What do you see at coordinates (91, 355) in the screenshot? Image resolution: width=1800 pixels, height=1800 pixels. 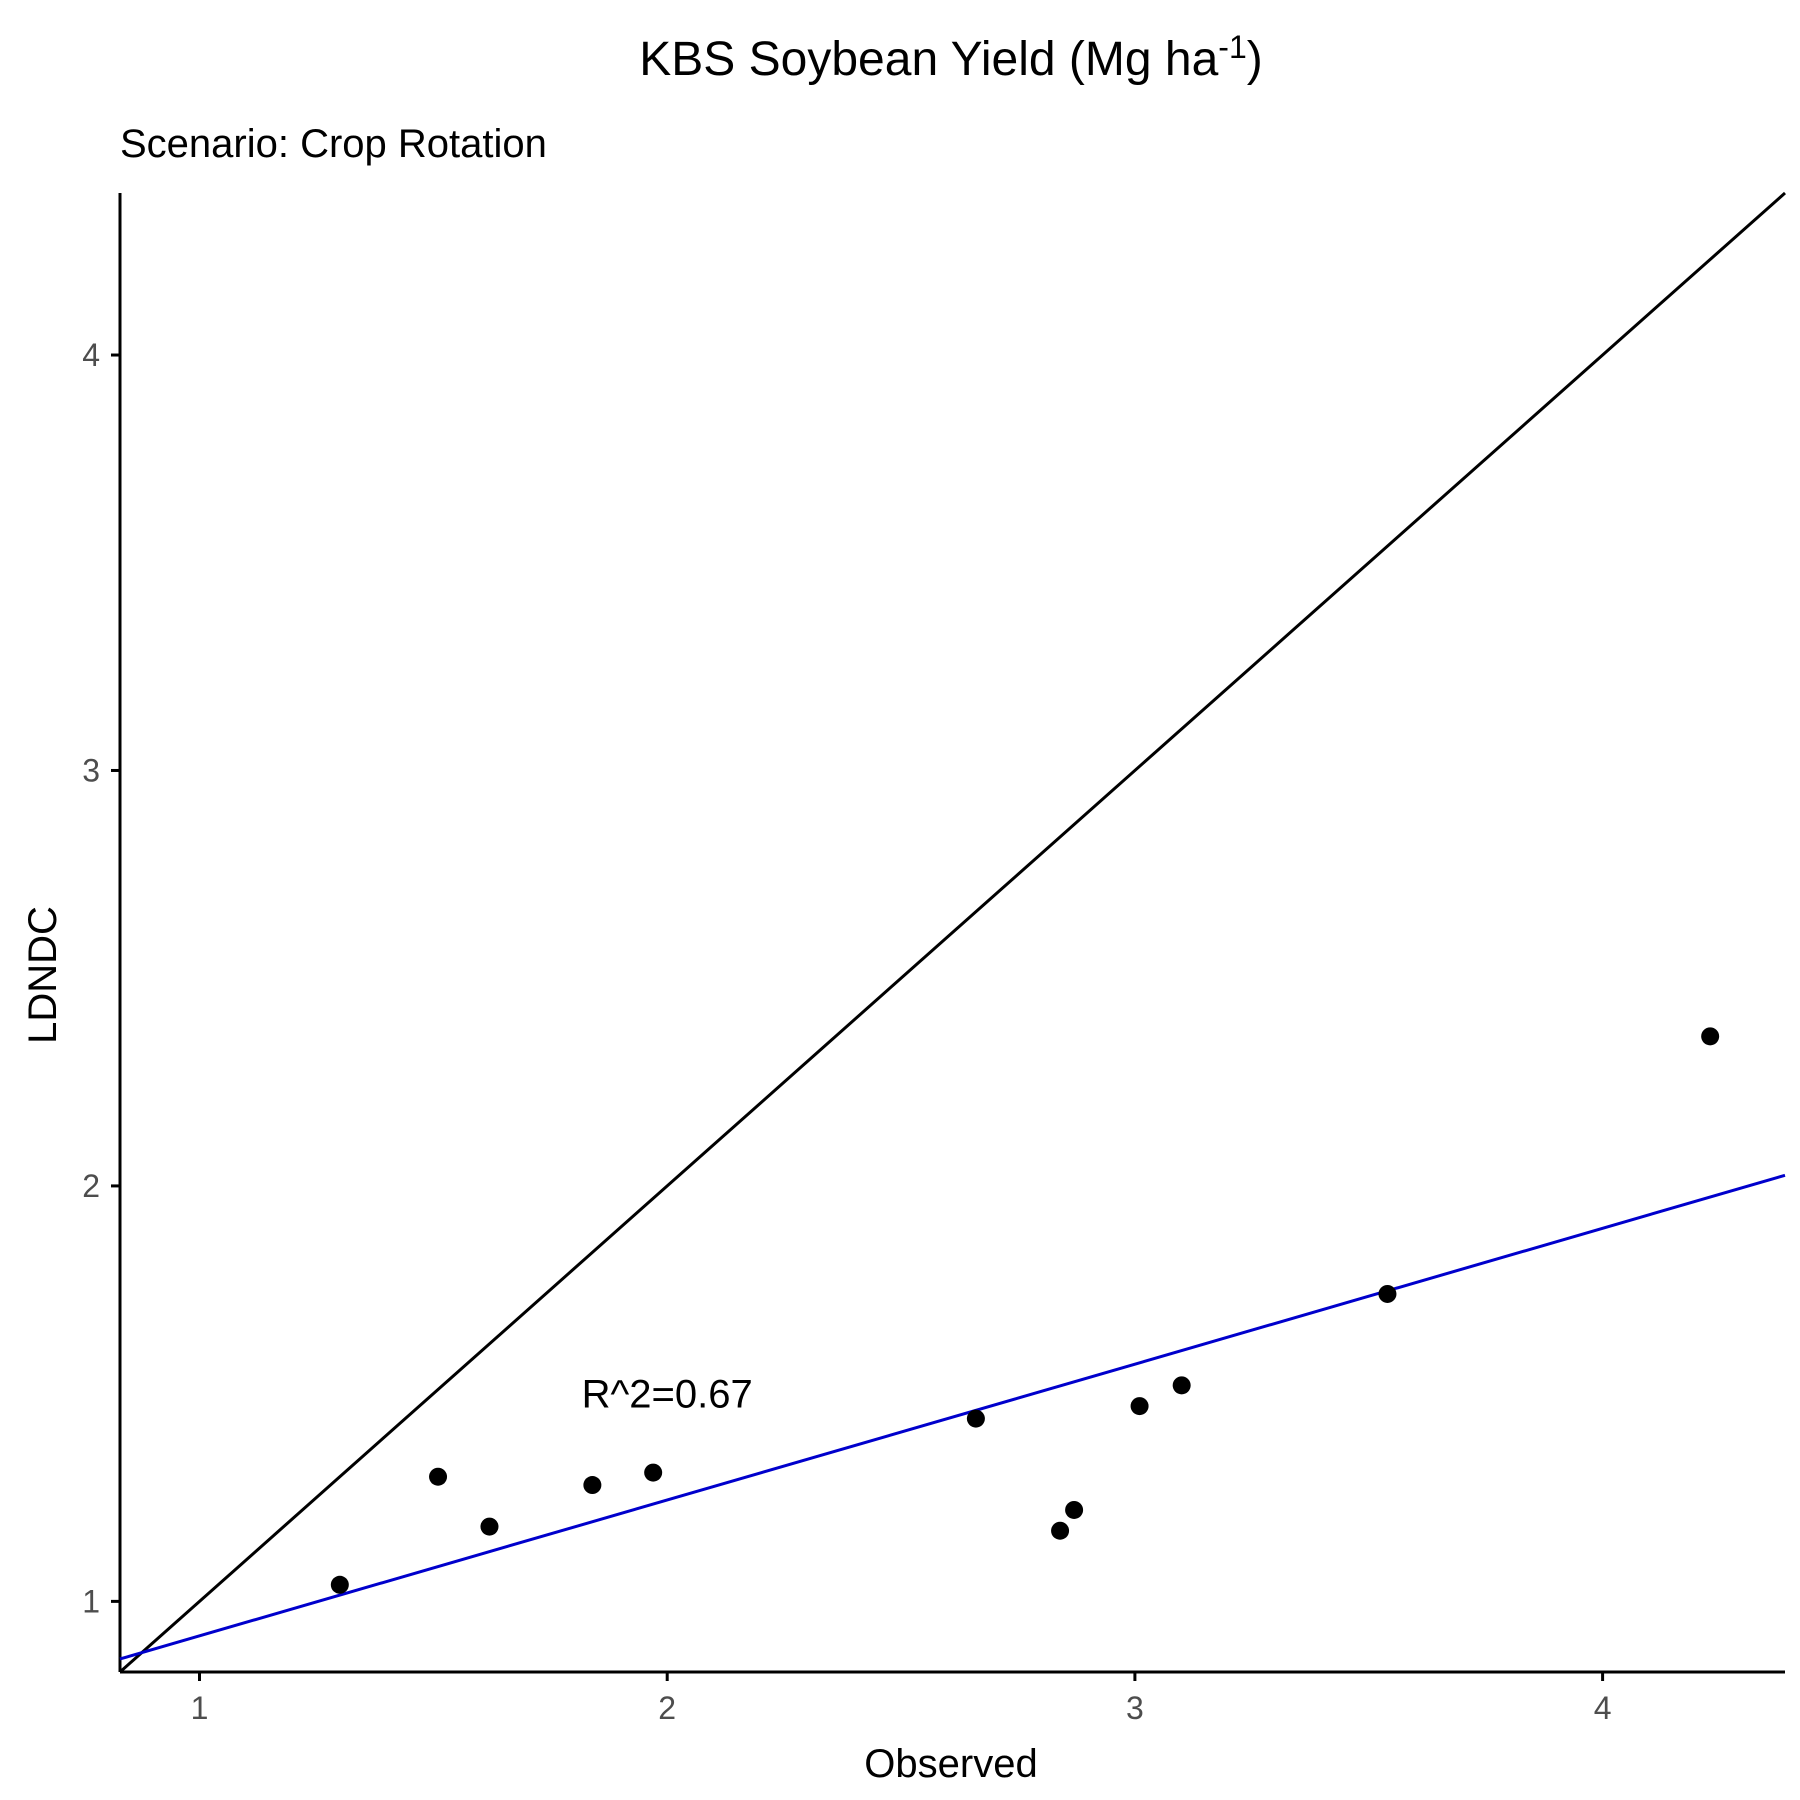 I see `y-tick-label-4: 4` at bounding box center [91, 355].